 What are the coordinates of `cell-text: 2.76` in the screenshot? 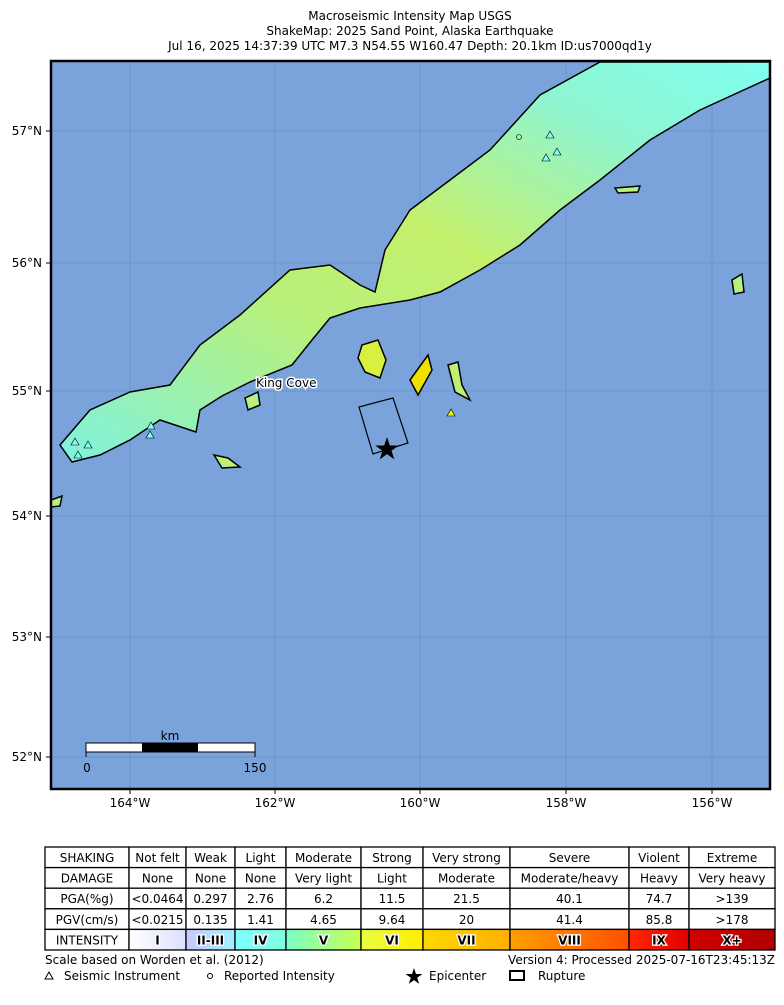 It's located at (260, 899).